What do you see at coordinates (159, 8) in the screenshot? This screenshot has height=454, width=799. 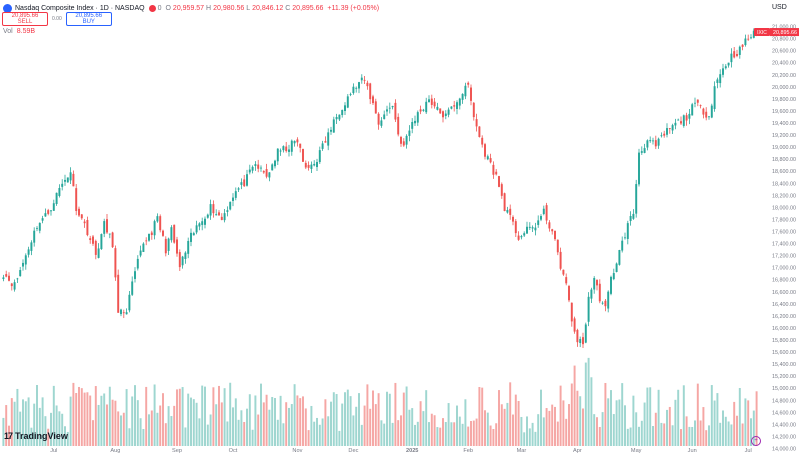 I see `badge: 0` at bounding box center [159, 8].